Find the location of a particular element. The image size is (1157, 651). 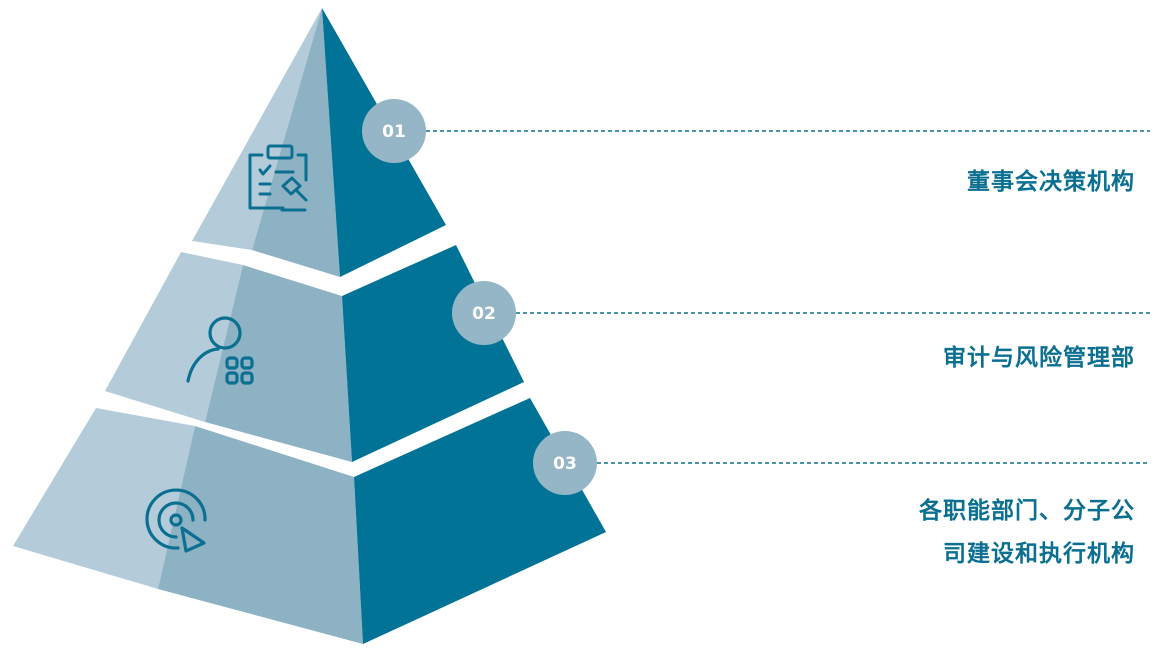

tier-2-mid-face is located at coordinates (278, 363).